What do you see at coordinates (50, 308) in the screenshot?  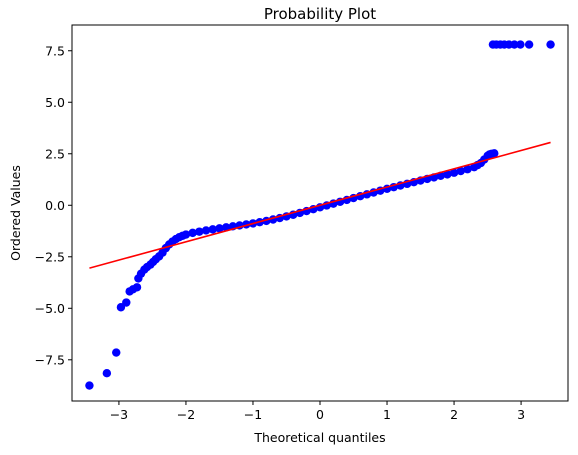 I see `y-tick-label: −5.0` at bounding box center [50, 308].